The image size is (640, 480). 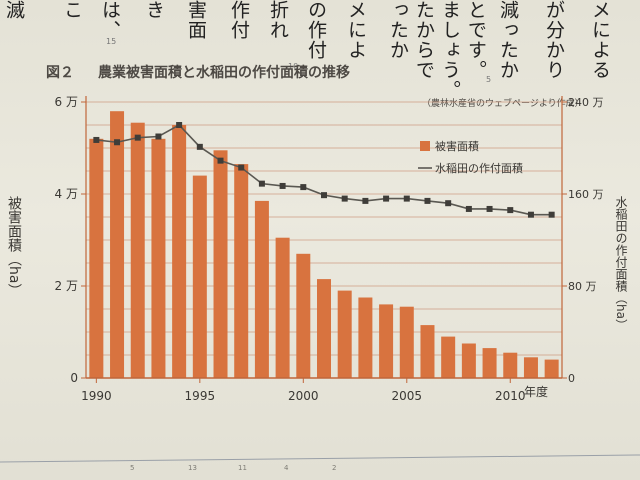 I want to click on text-column: ましょう。, so click(x=450, y=50).